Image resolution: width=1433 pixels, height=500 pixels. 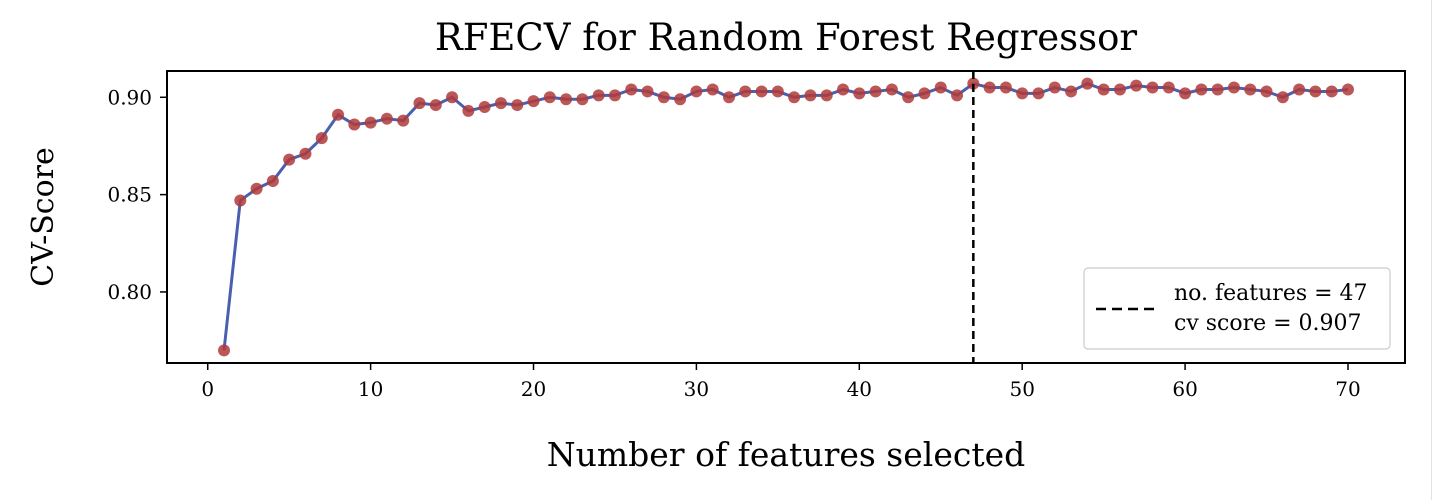 I want to click on x-tick-label: 20, so click(x=533, y=389).